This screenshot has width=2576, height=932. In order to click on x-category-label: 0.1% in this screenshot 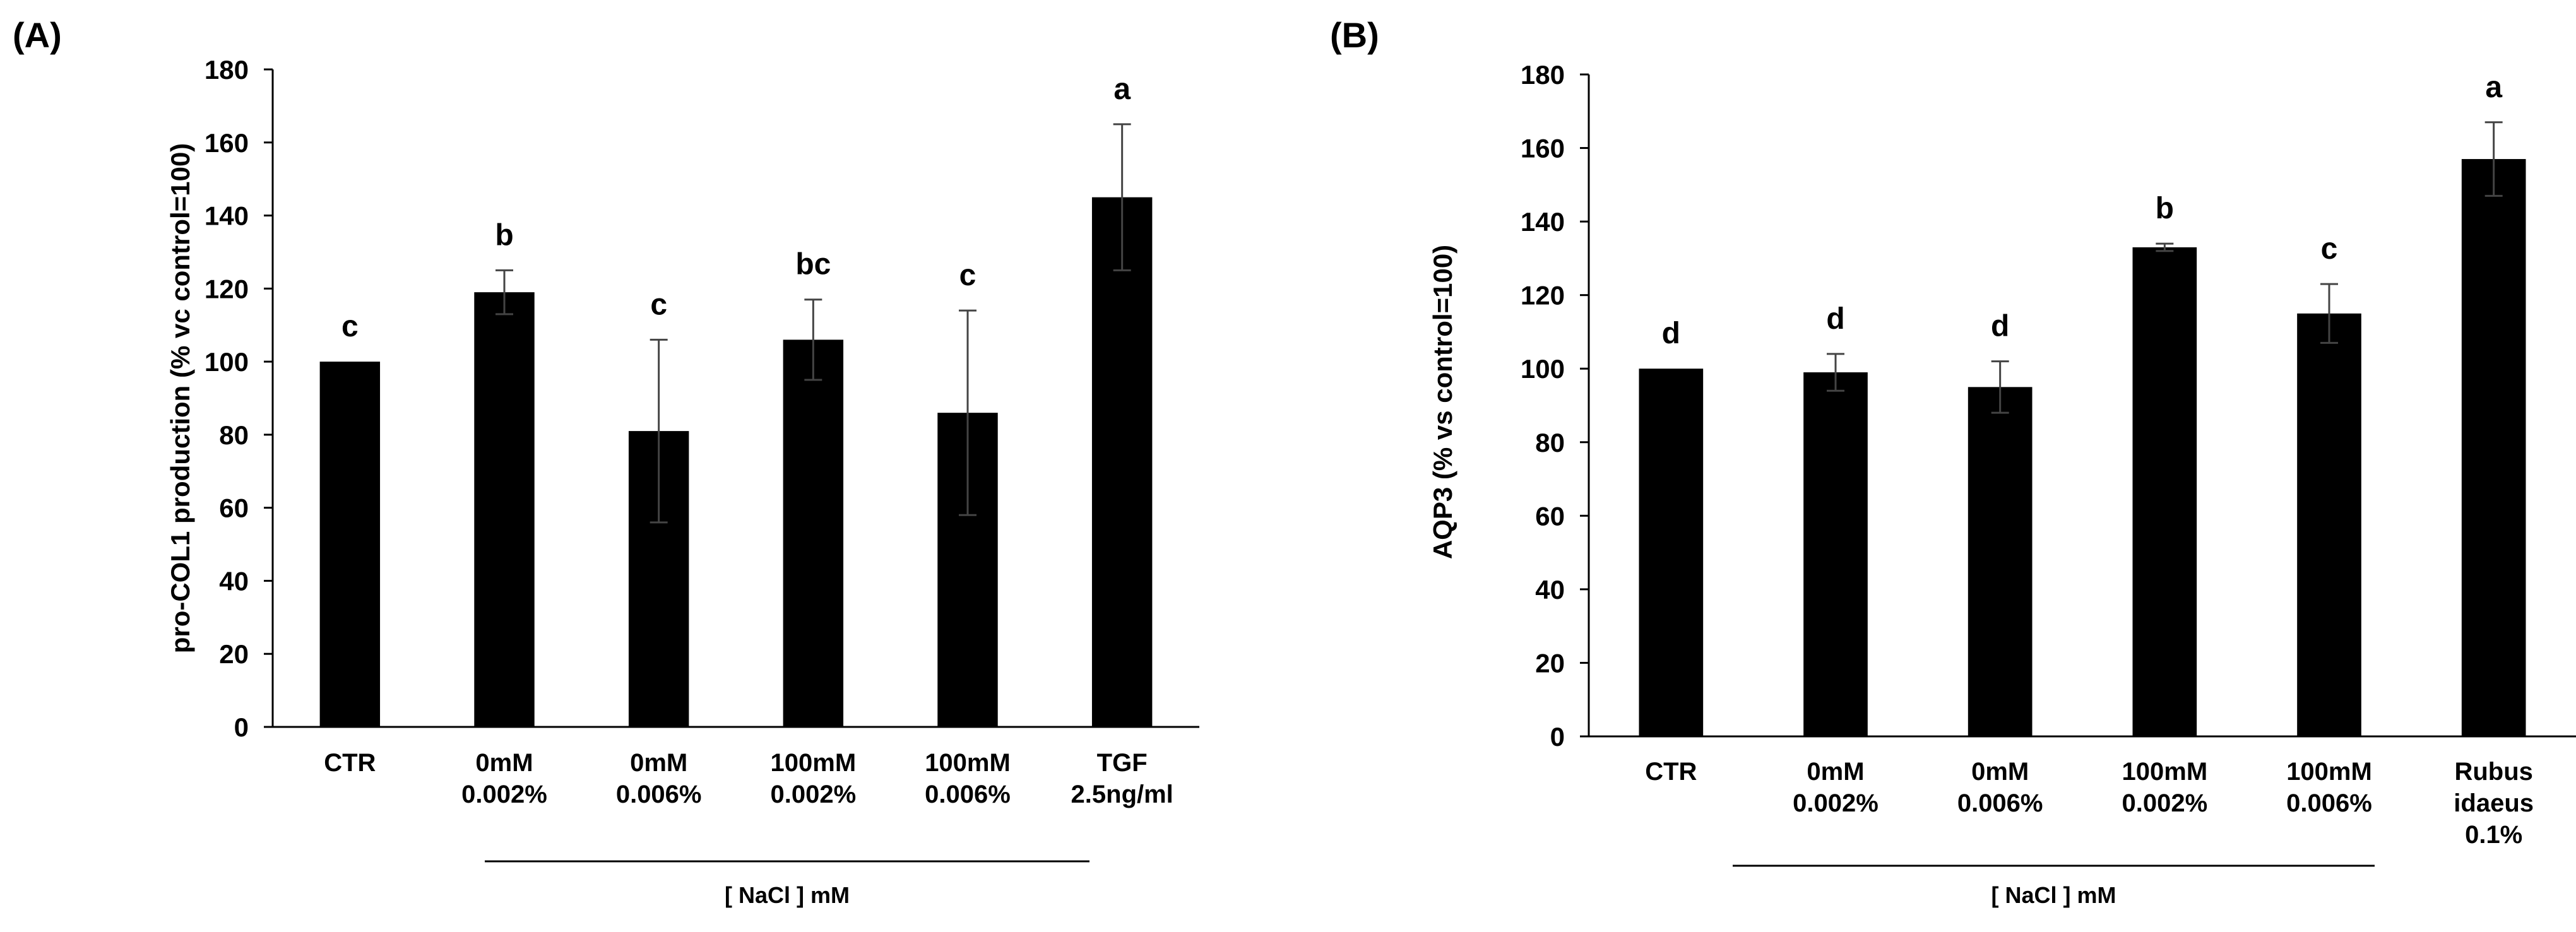, I will do `click(2493, 835)`.